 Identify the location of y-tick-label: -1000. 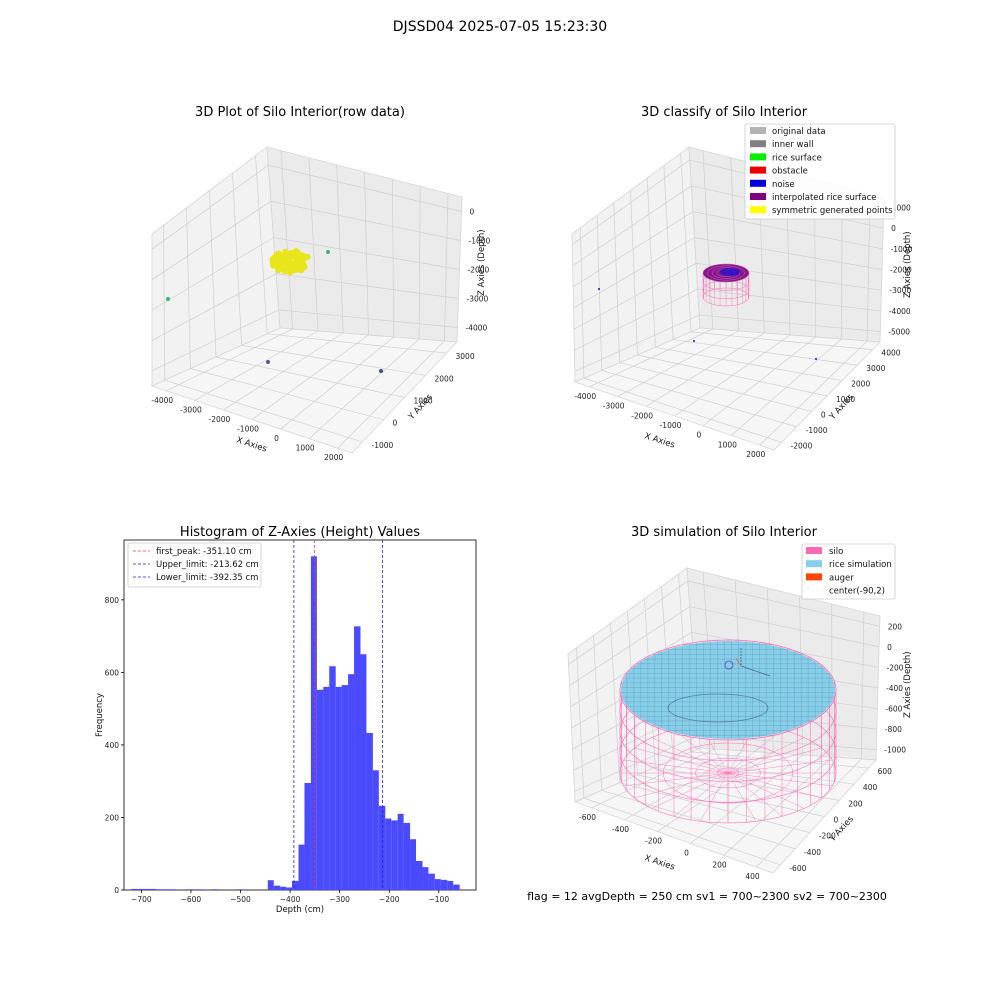
(383, 445).